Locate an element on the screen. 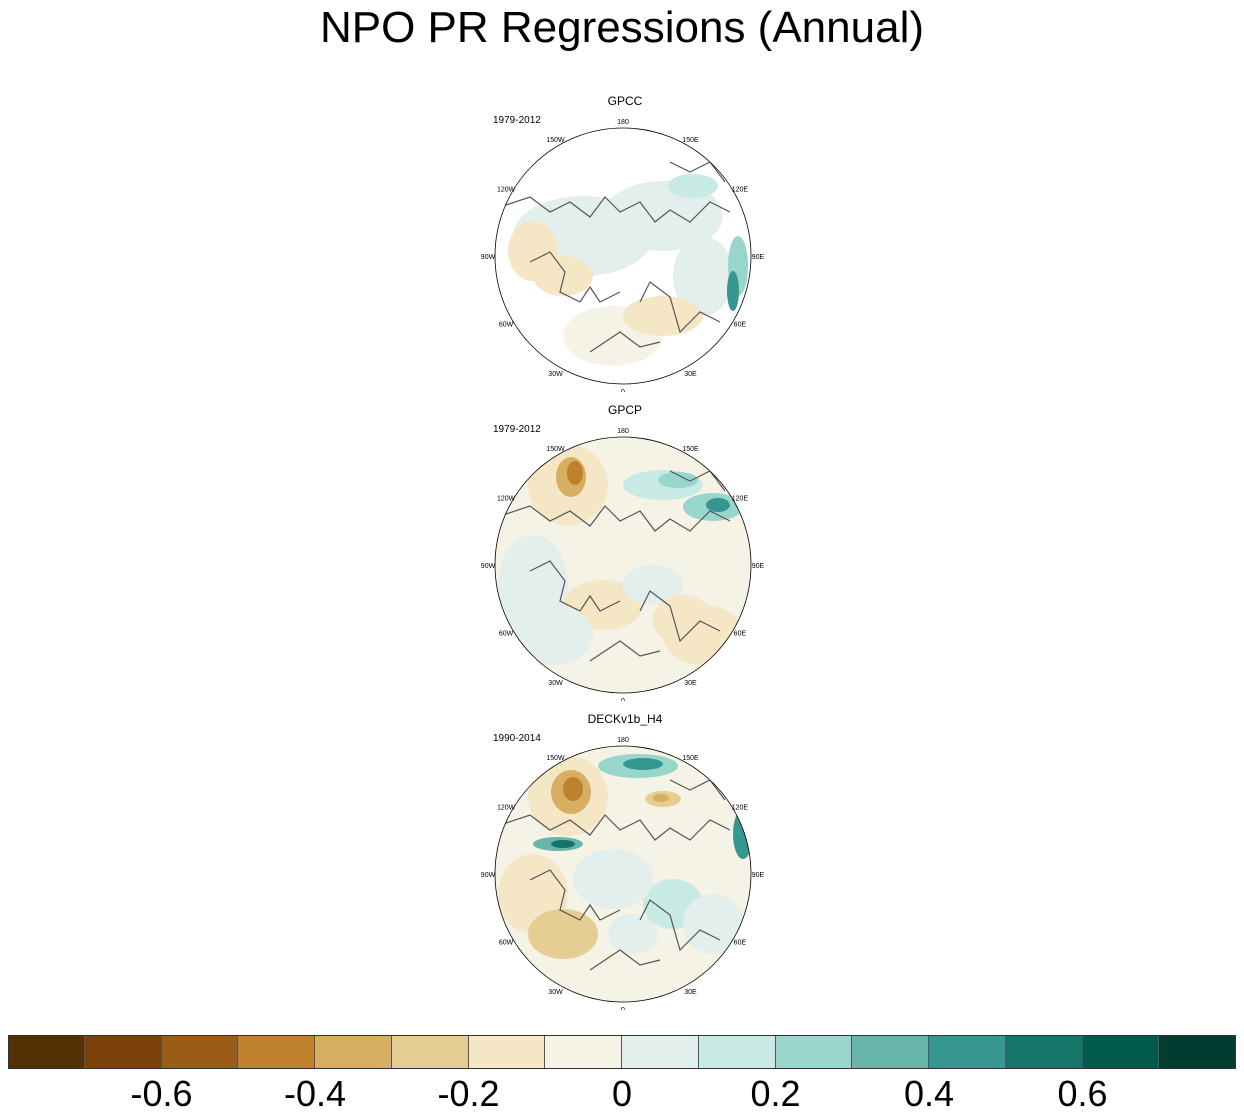 The height and width of the screenshot is (1116, 1244). colorbar-tick-label: 0.6 is located at coordinates (1082, 1093).